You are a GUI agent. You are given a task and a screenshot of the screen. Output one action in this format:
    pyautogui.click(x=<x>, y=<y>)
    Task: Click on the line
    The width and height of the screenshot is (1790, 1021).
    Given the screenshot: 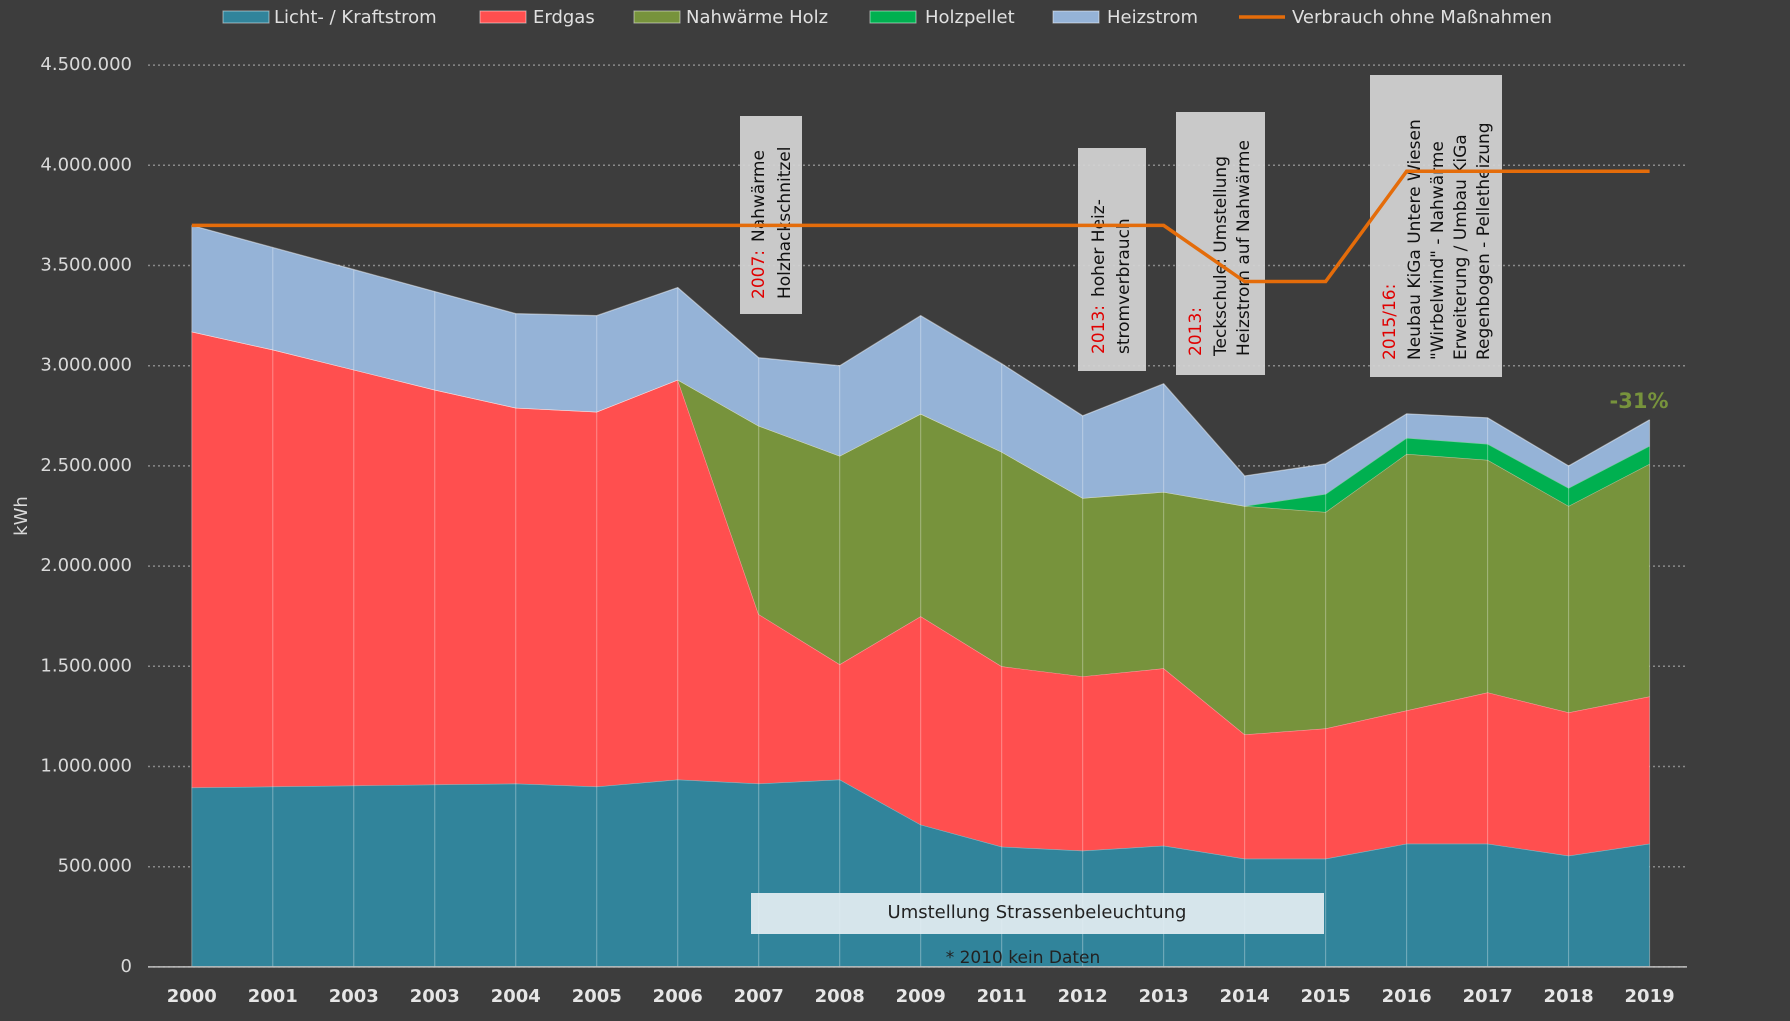 What is the action you would take?
    pyautogui.click(x=920, y=226)
    